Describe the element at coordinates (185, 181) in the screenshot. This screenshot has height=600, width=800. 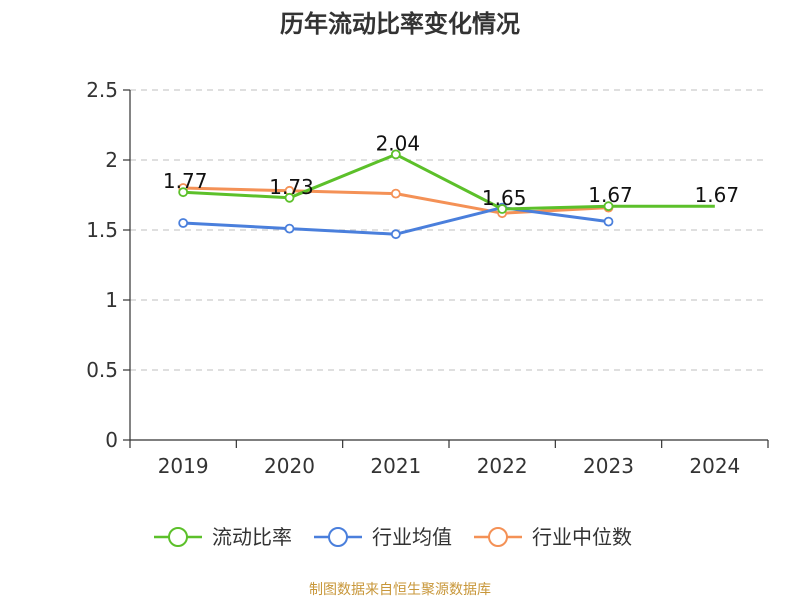
I see `data-label: 1.77` at that location.